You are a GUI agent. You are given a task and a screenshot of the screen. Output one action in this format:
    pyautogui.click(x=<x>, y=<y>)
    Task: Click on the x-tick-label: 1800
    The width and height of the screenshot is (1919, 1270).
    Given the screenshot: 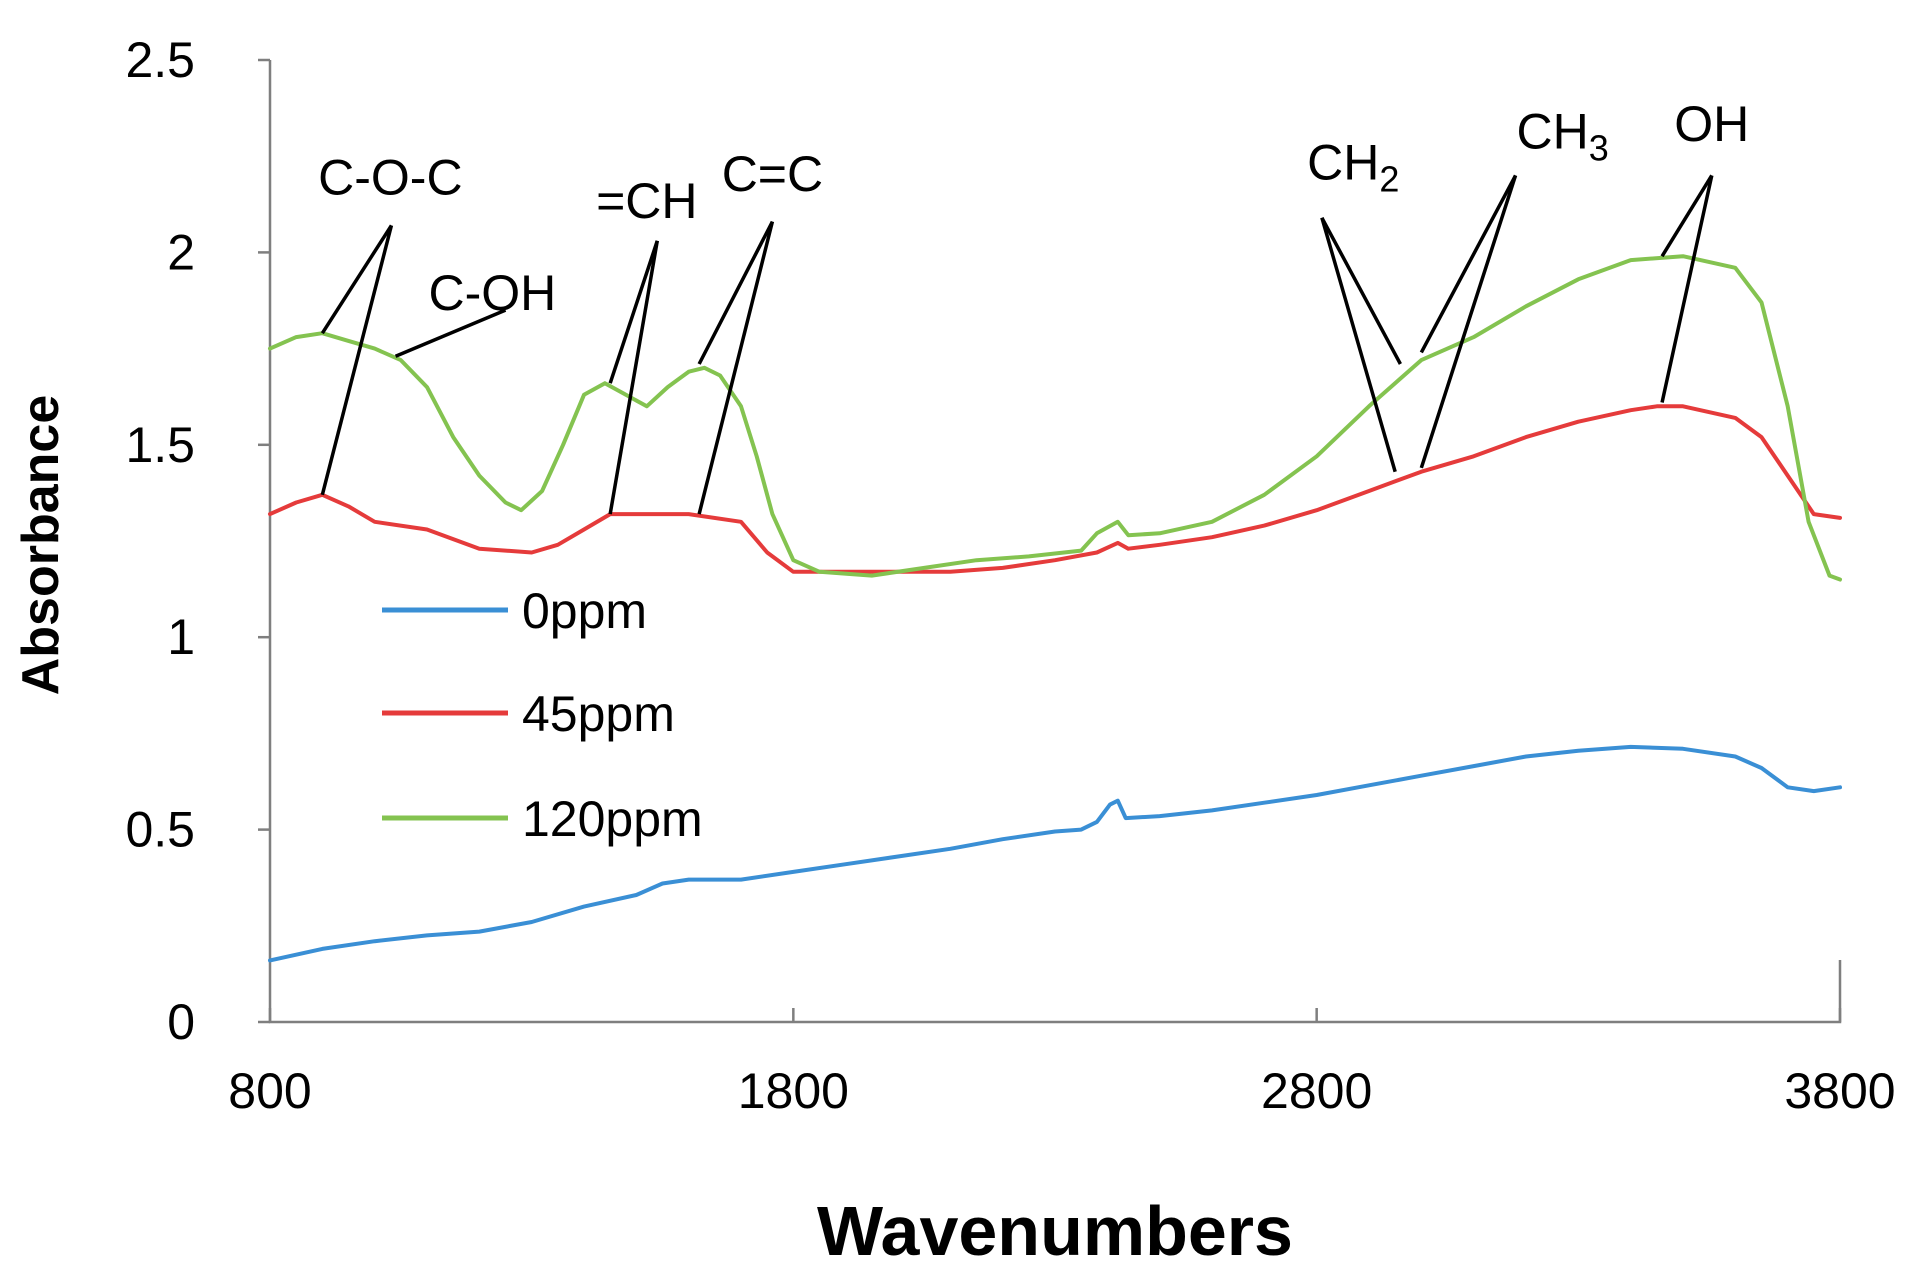 What is the action you would take?
    pyautogui.click(x=793, y=1091)
    